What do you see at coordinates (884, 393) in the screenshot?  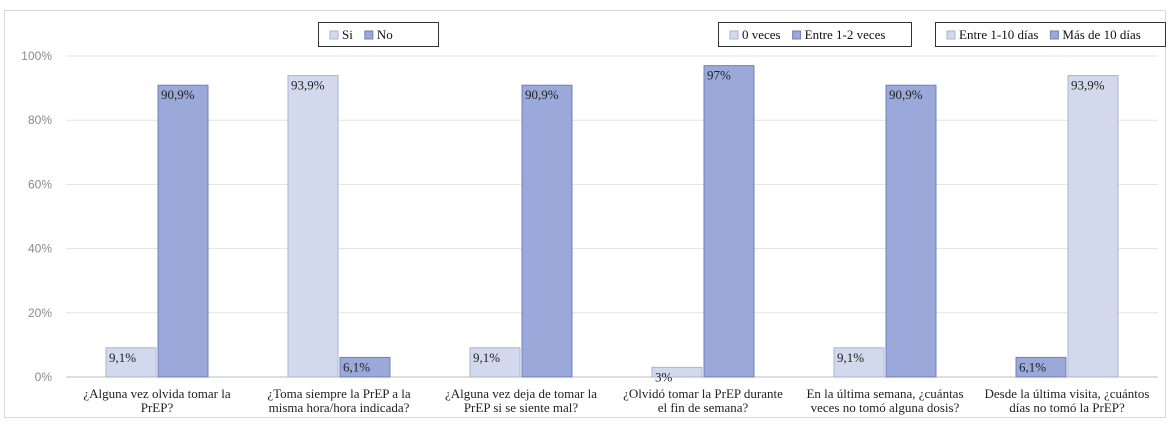 I see `category-label: En la última semana, ¿cuántas` at bounding box center [884, 393].